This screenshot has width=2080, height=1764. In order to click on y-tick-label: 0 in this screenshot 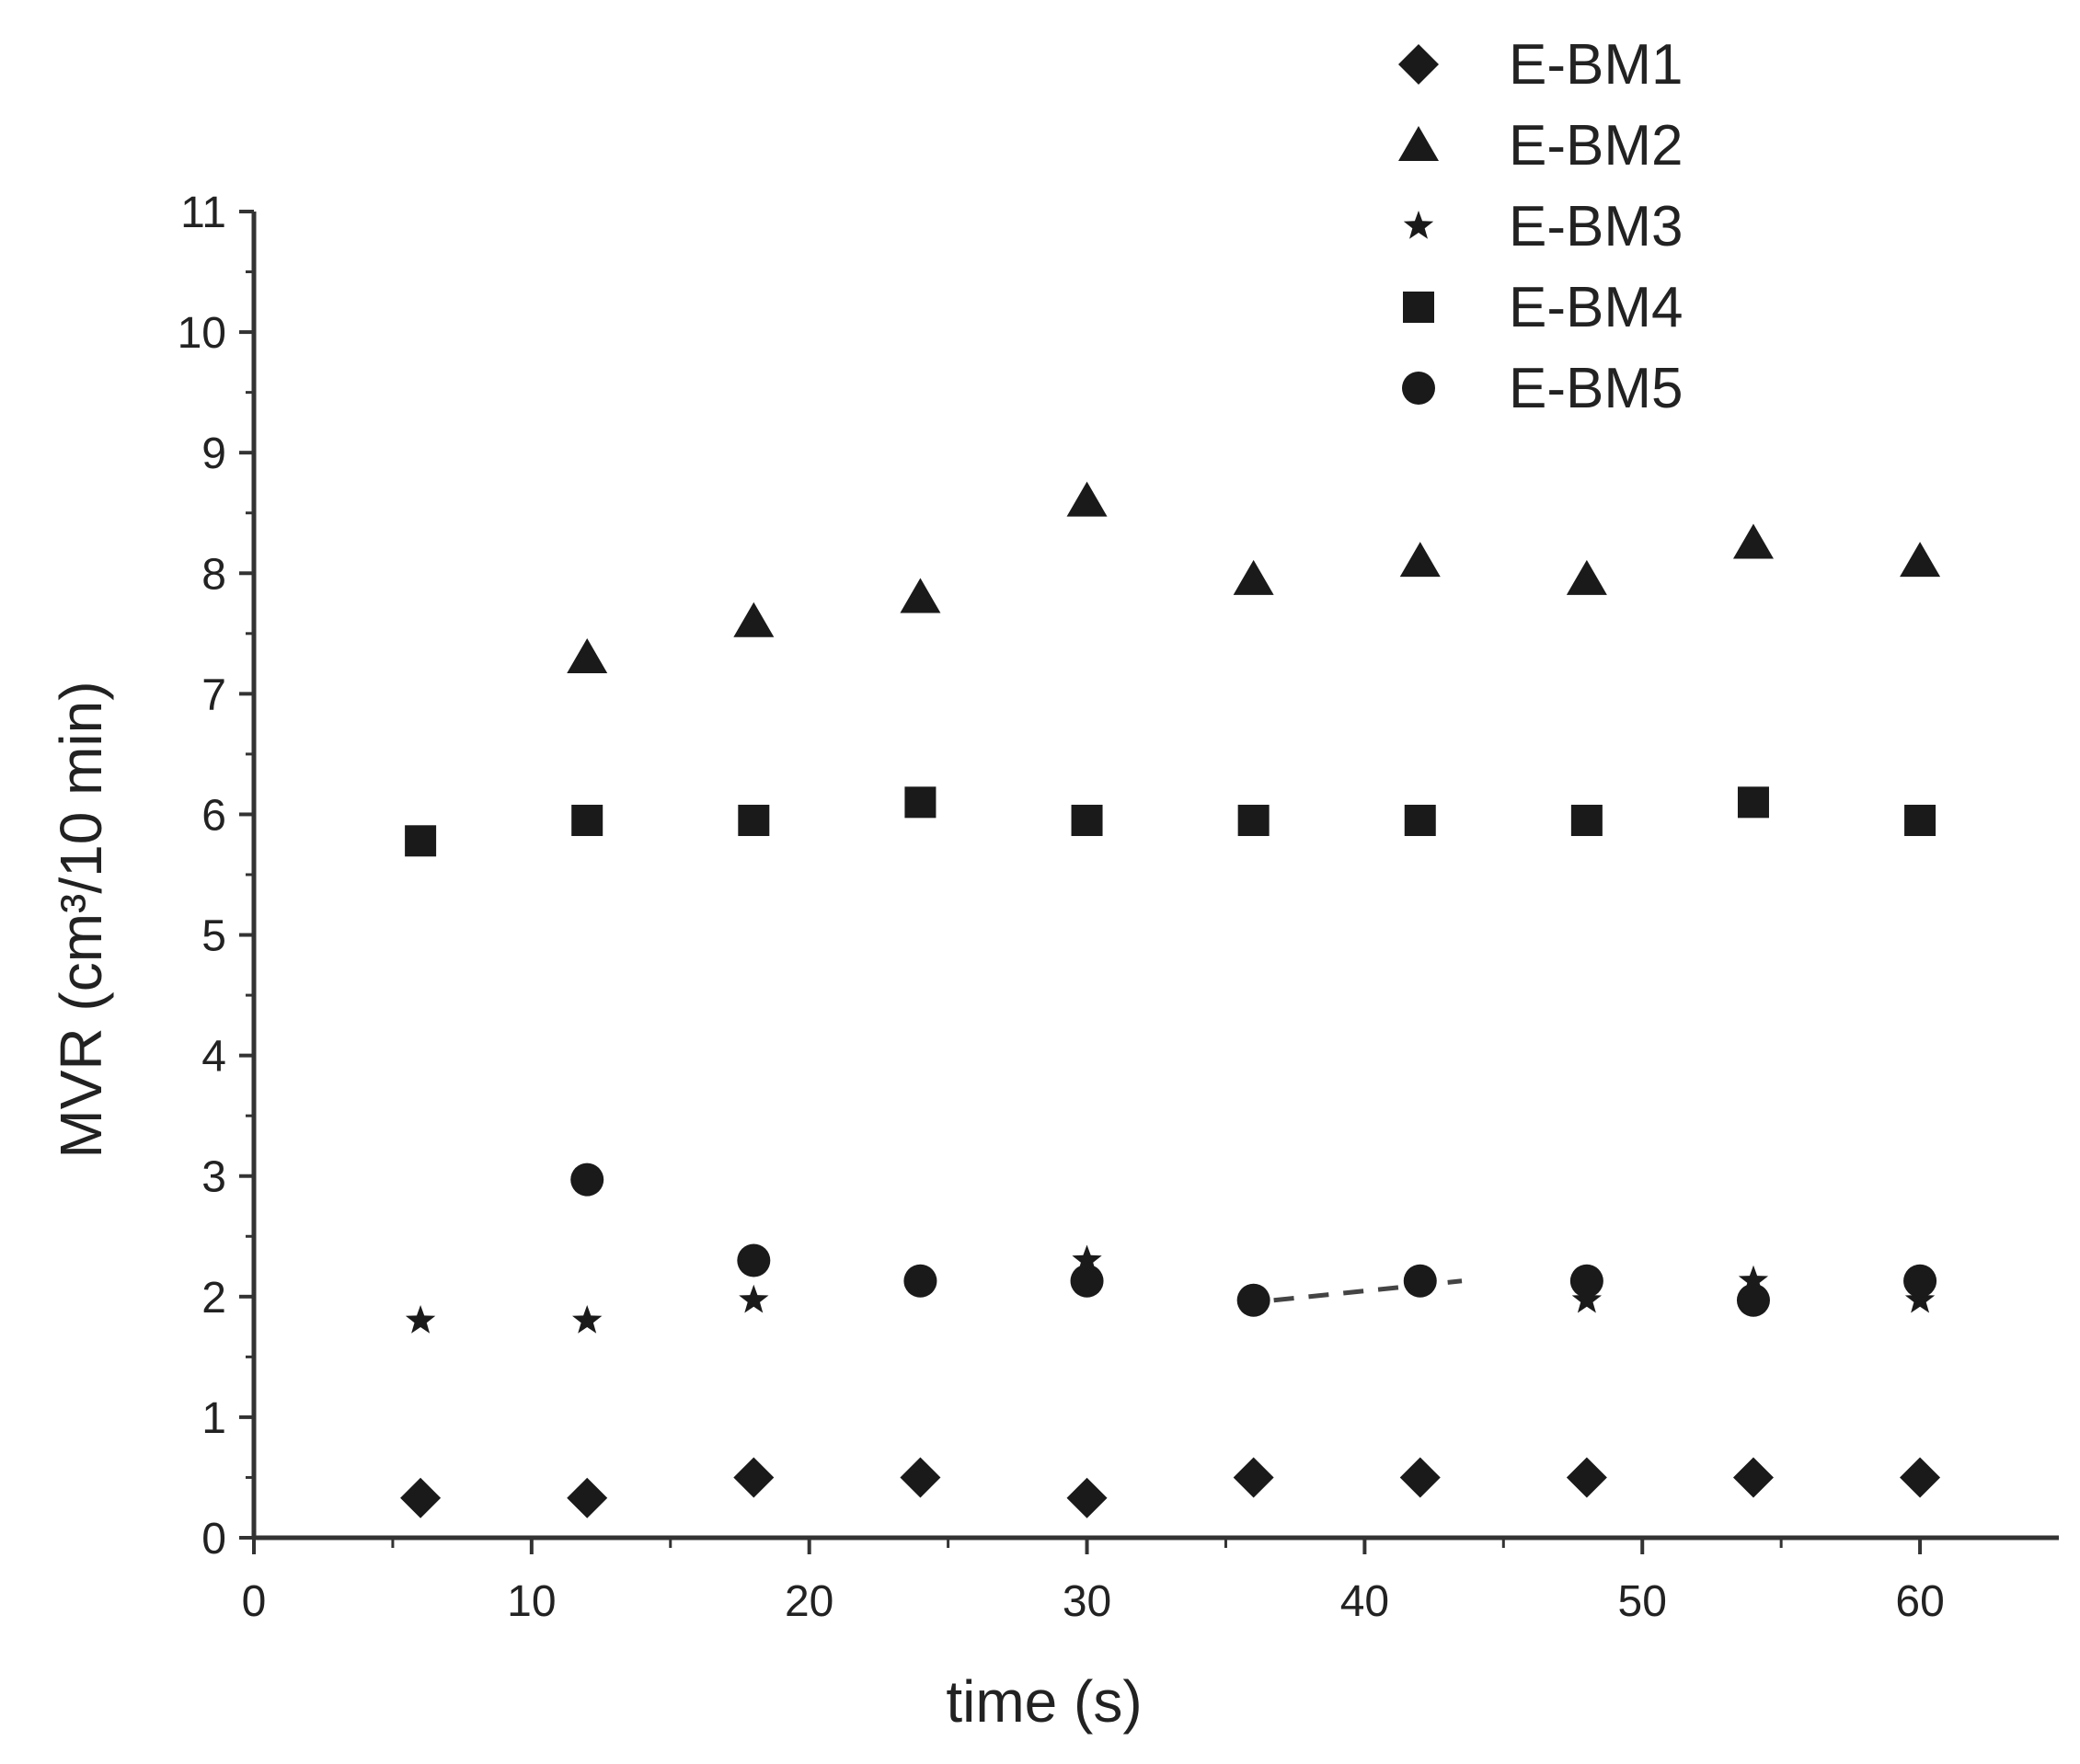, I will do `click(213, 1539)`.